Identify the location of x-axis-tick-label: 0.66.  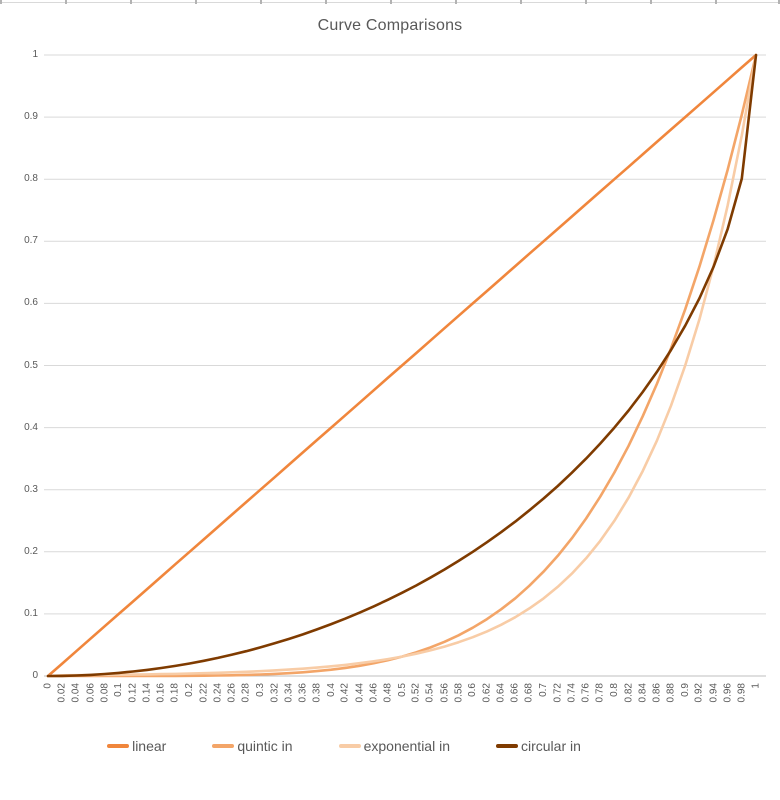
(515, 693).